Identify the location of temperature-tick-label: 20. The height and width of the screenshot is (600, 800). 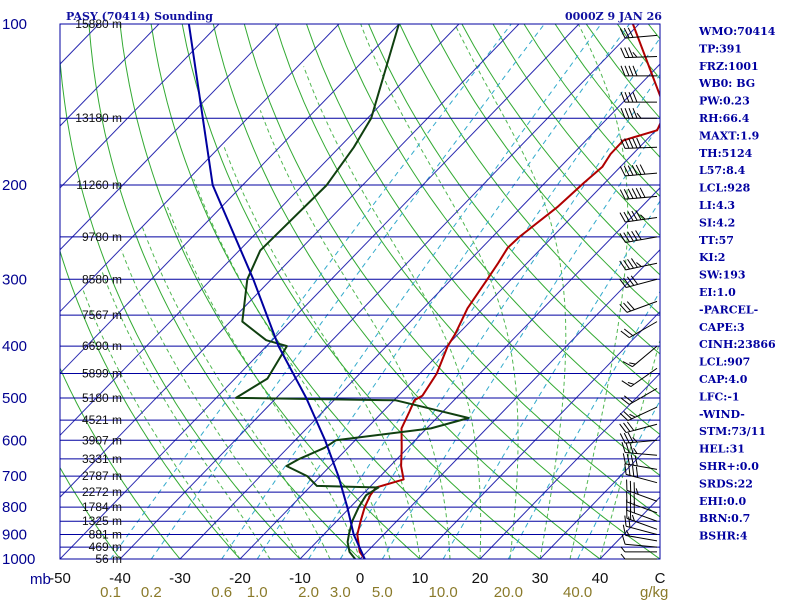
(480, 578).